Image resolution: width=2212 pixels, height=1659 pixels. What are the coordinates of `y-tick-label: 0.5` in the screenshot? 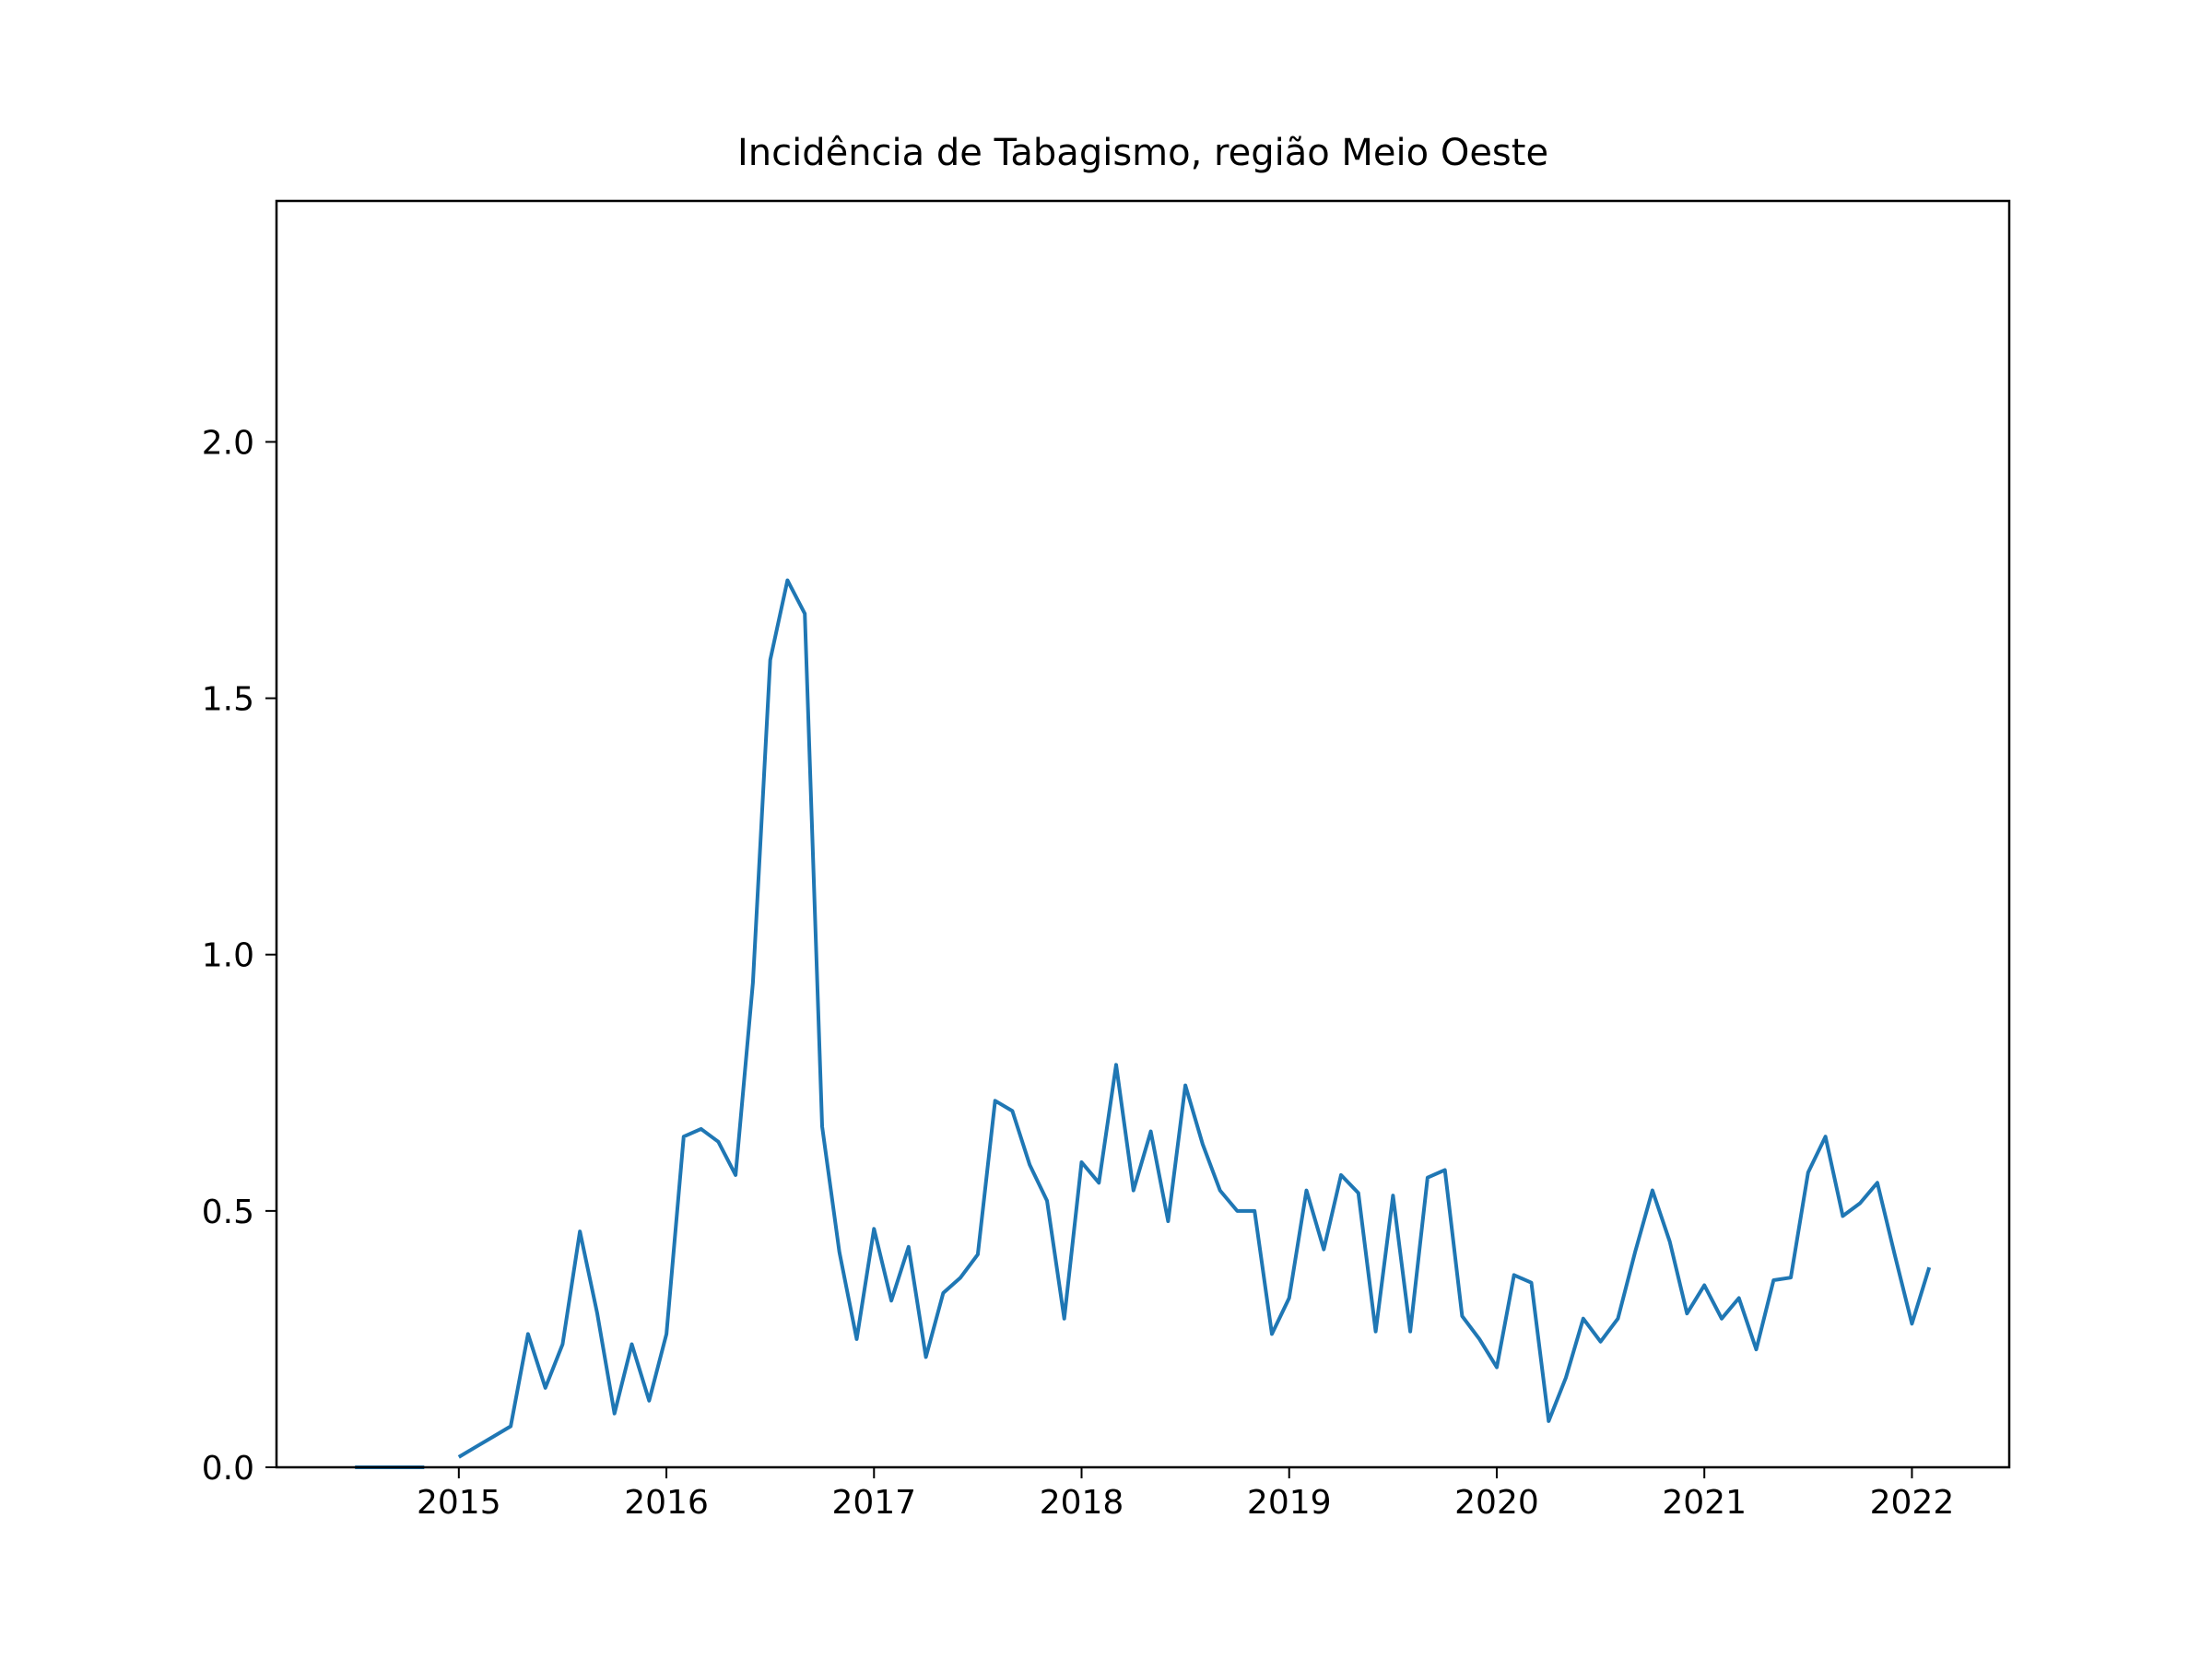 It's located at (228, 1212).